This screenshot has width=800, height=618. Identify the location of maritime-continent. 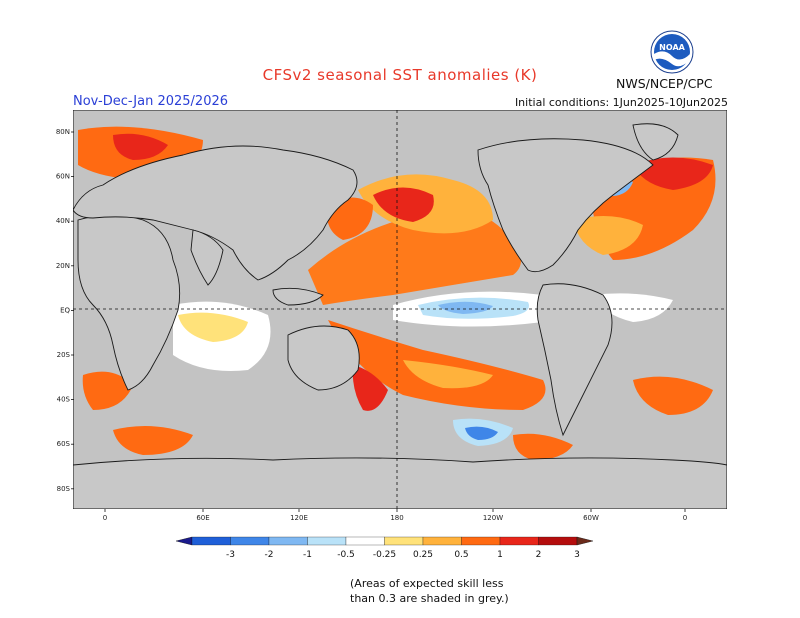
(298, 296).